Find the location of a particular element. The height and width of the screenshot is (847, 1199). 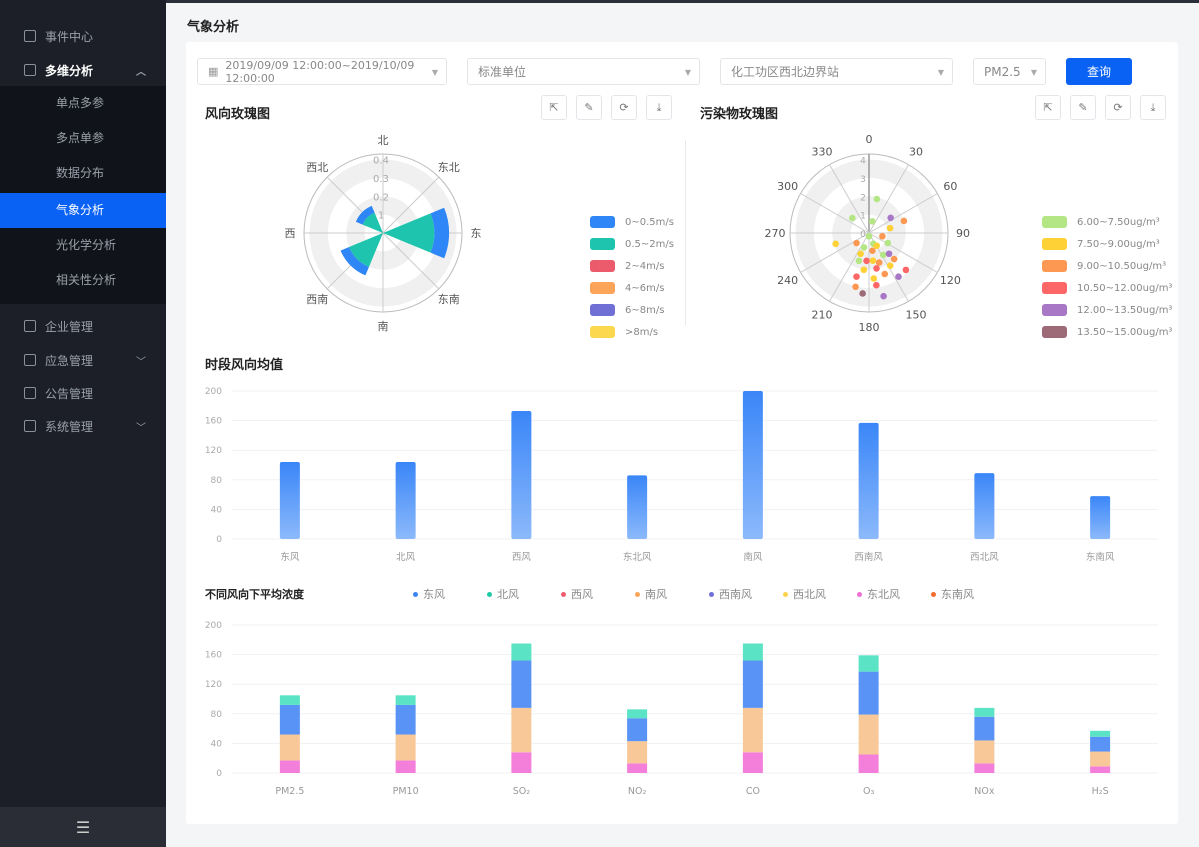

pollutant-select: PM2.5 ▼ is located at coordinates (1009, 71).